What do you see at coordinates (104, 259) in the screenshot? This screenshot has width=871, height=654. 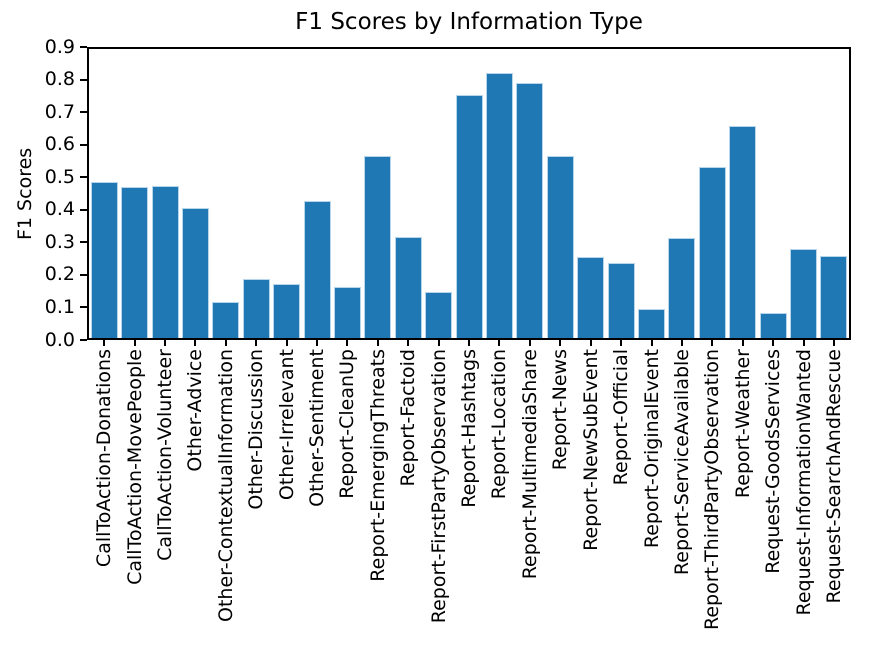 I see `bar-CallToAction-Donations` at bounding box center [104, 259].